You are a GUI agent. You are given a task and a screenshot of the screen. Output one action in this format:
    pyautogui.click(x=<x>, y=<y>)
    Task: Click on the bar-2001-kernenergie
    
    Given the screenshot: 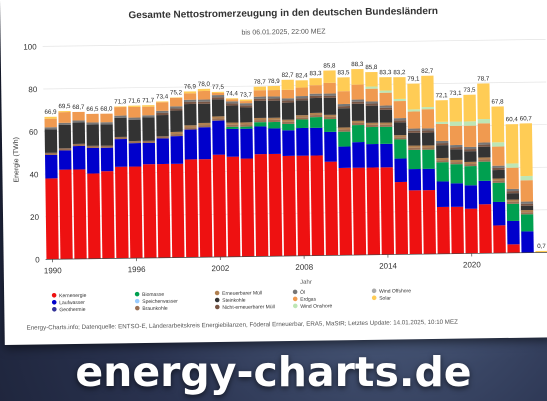 What is the action you would take?
    pyautogui.click(x=205, y=208)
    